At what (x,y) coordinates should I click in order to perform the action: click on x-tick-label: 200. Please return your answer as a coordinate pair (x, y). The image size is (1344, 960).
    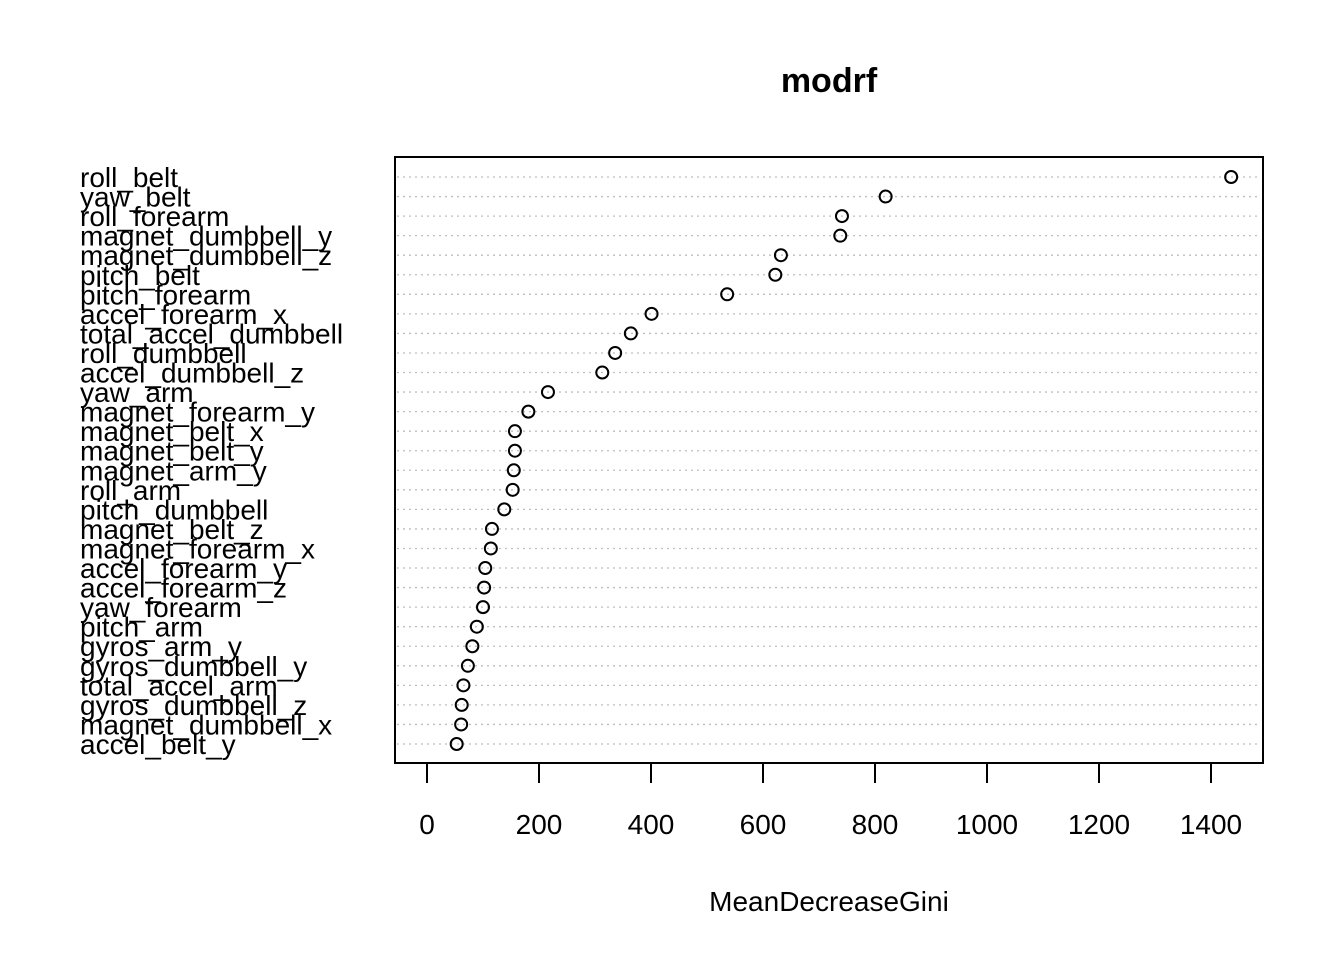
    Looking at the image, I should click on (539, 824).